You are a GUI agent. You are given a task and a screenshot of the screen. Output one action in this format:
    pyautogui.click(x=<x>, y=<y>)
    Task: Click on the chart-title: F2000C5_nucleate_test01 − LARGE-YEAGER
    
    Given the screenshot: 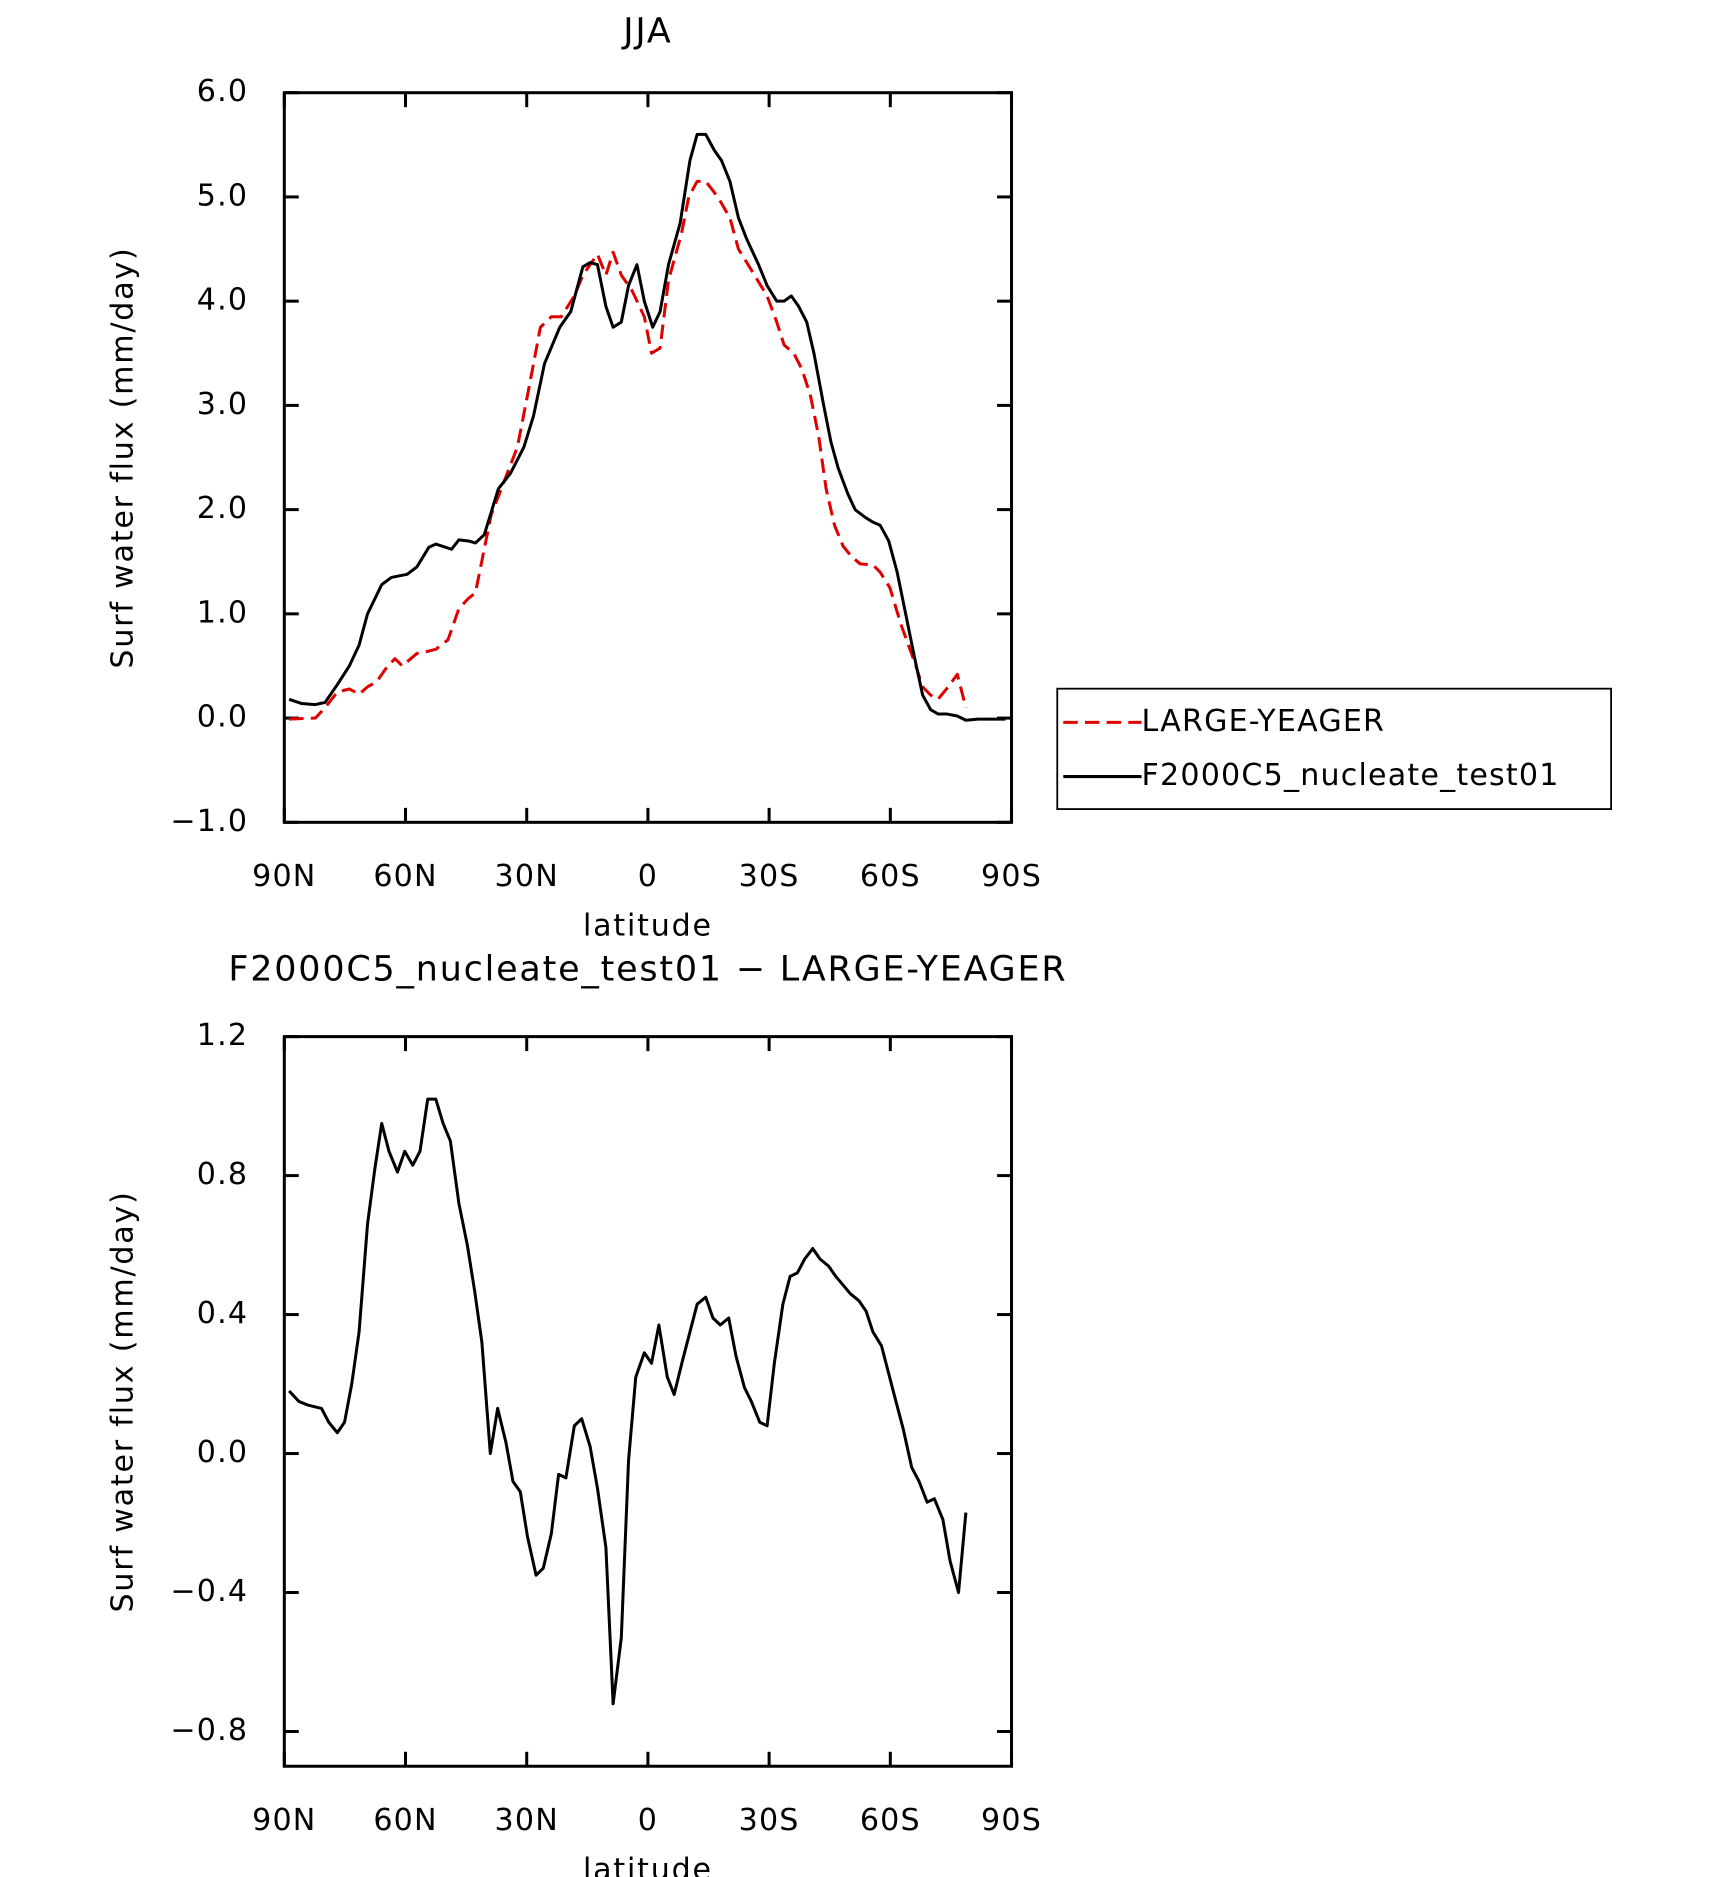 What is the action you would take?
    pyautogui.click(x=647, y=969)
    